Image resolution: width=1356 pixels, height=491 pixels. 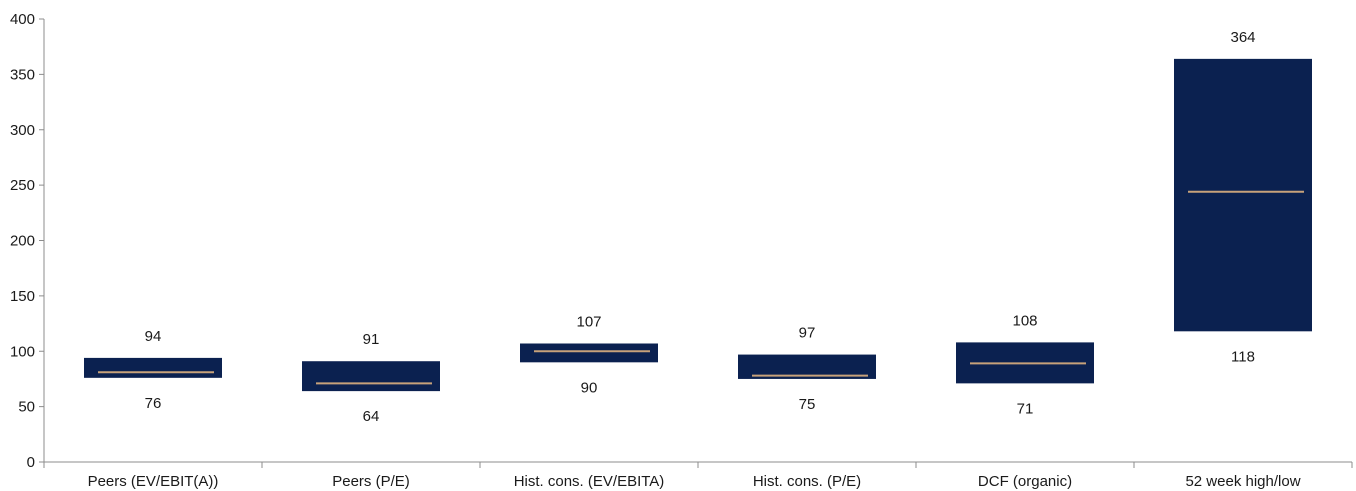 What do you see at coordinates (371, 481) in the screenshot?
I see `x-category-label: Peers (P/E)` at bounding box center [371, 481].